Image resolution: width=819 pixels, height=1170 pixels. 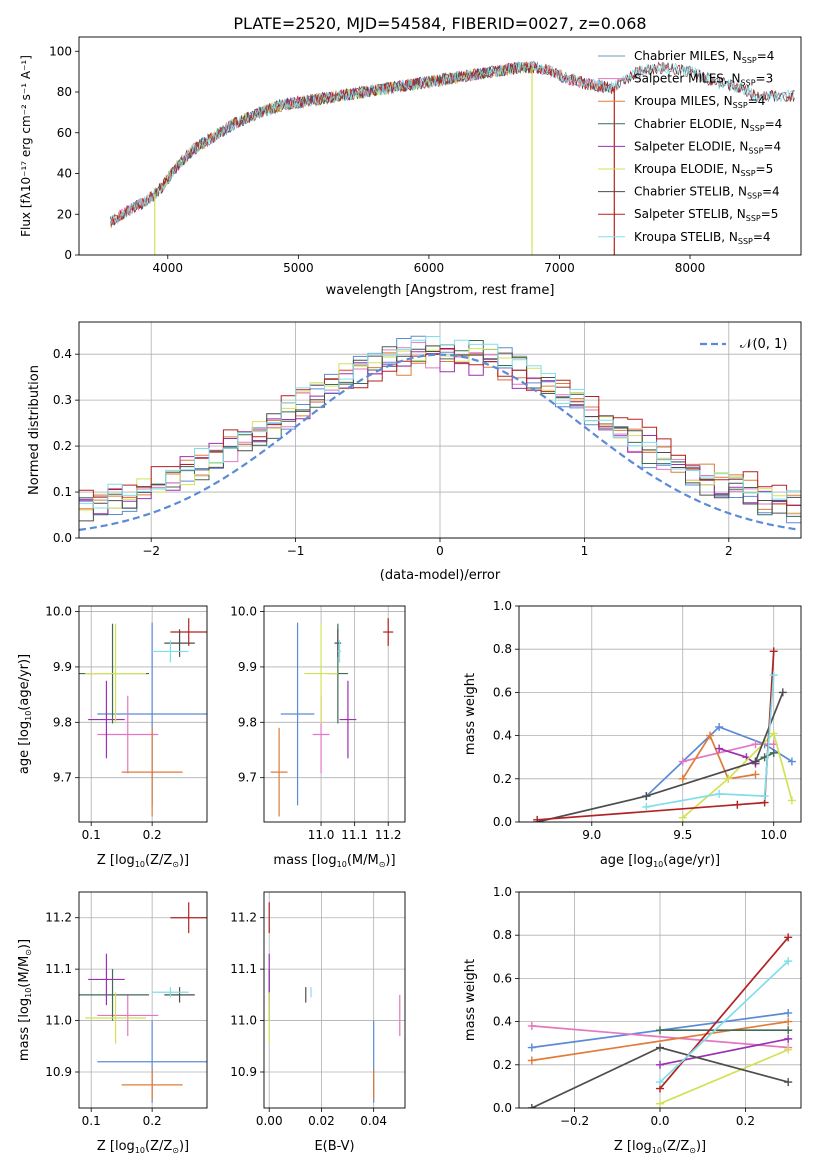 I want to click on x-tick-label: 4000, so click(x=168, y=268).